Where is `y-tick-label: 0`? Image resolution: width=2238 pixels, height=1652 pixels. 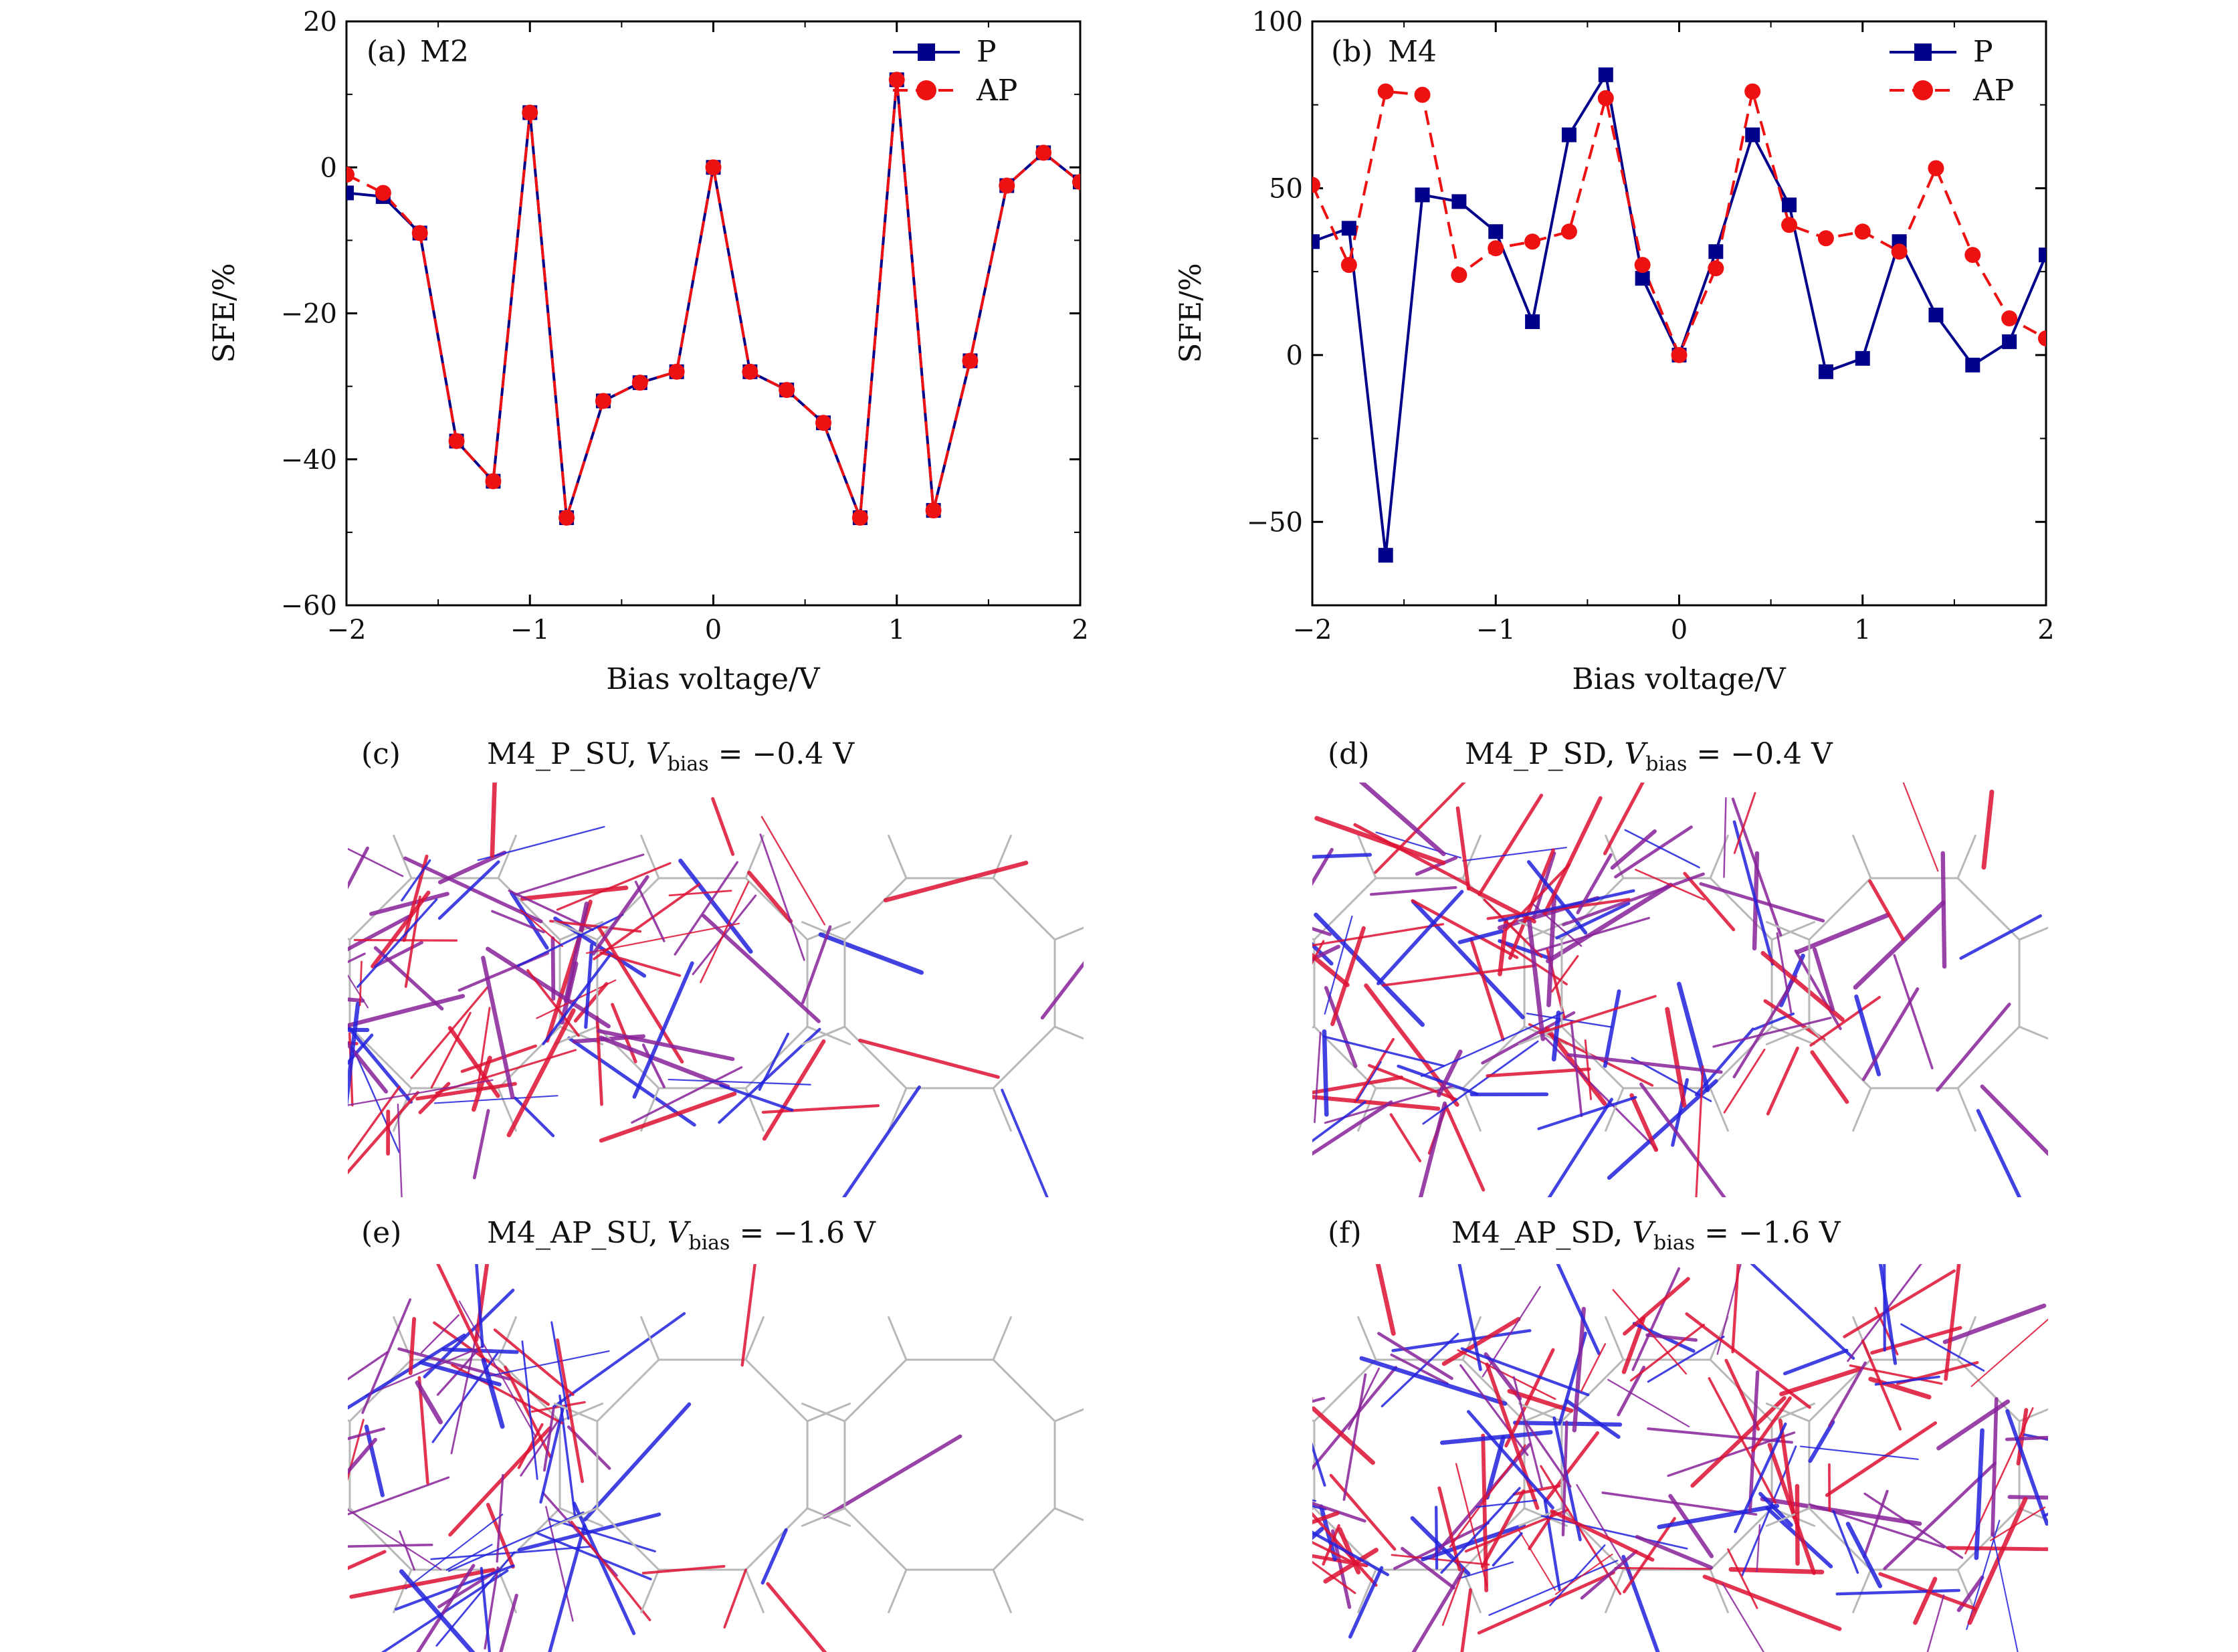
y-tick-label: 0 is located at coordinates (328, 167).